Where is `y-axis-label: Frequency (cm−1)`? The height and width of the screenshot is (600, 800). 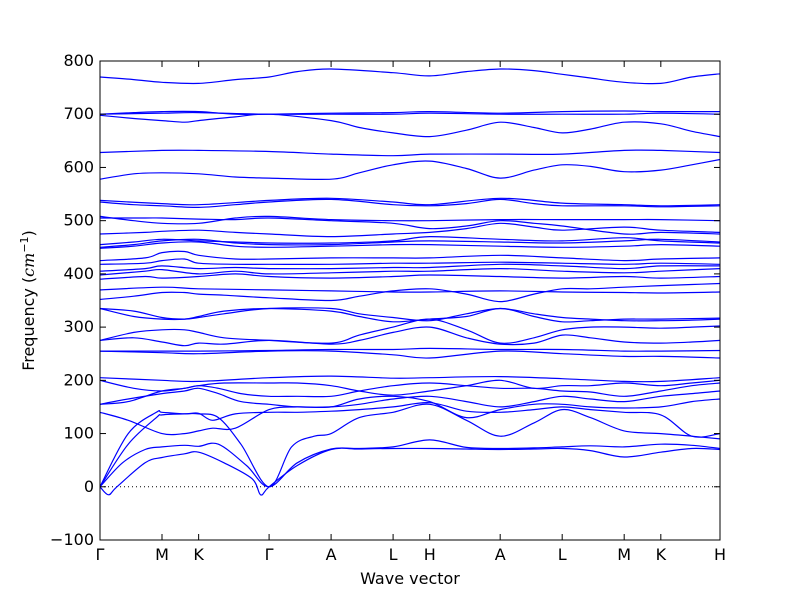
y-axis-label: Frequency (cm−1) is located at coordinates (28, 300).